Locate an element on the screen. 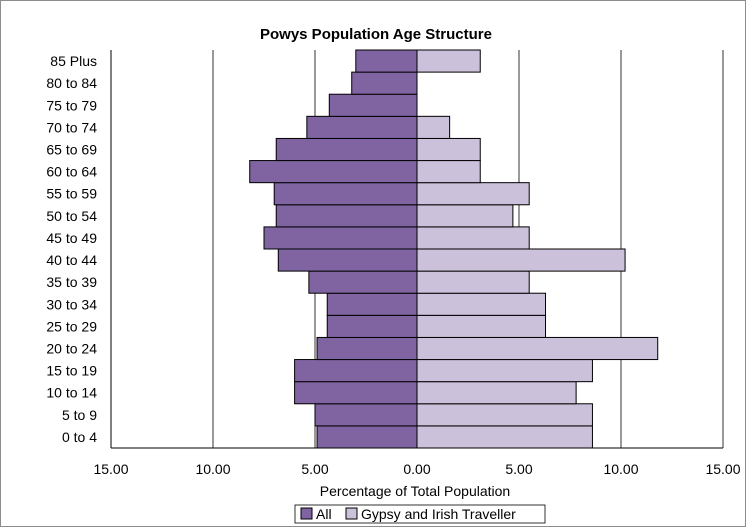  x-tick-label: 0.00 is located at coordinates (416, 469).